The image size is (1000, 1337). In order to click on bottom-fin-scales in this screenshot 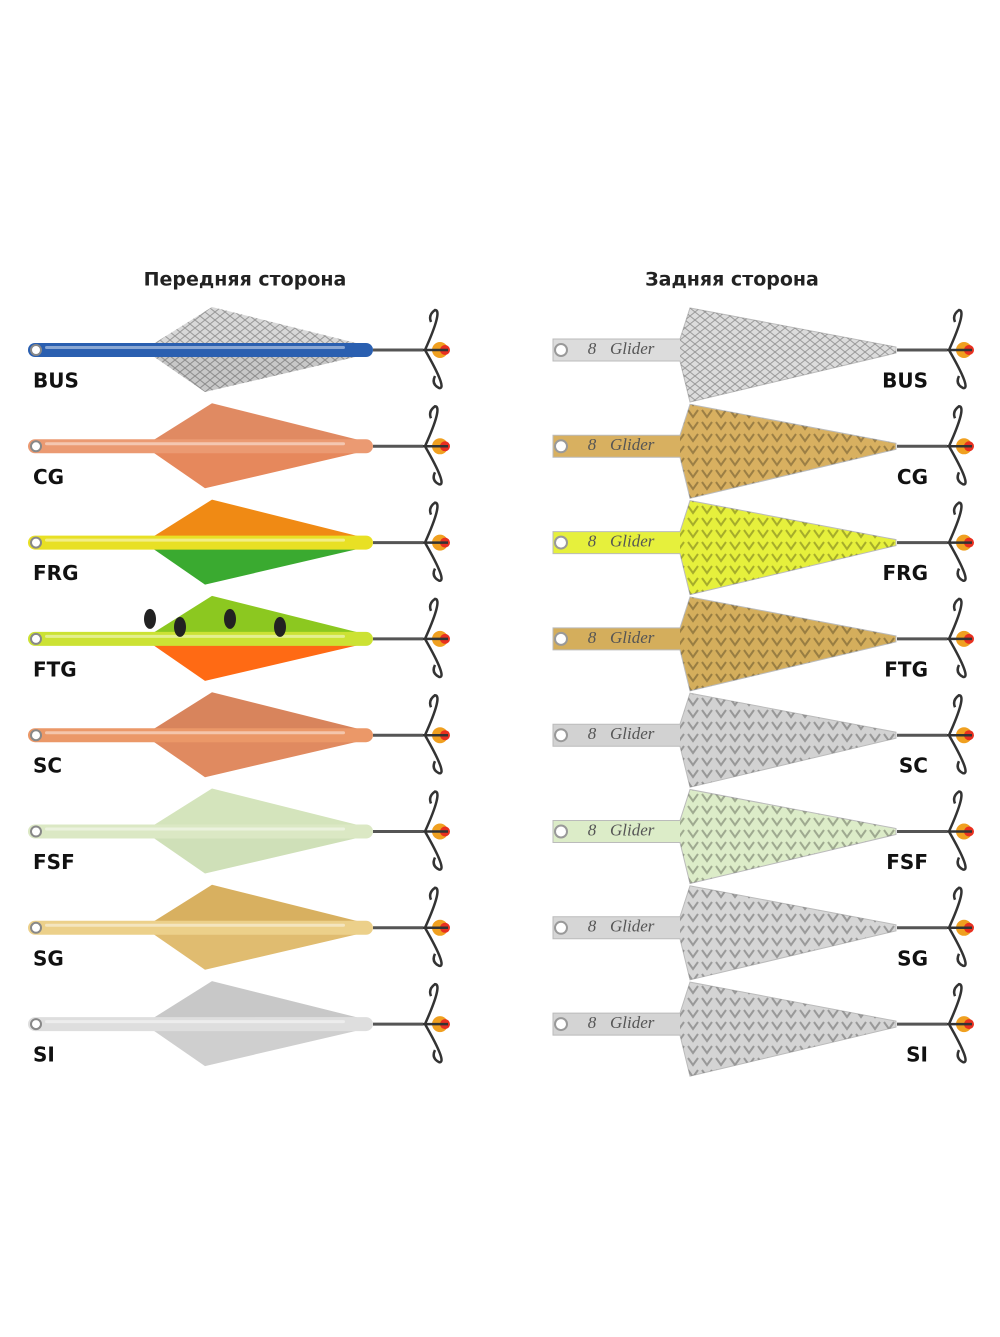, I will do `click(259, 373)`.